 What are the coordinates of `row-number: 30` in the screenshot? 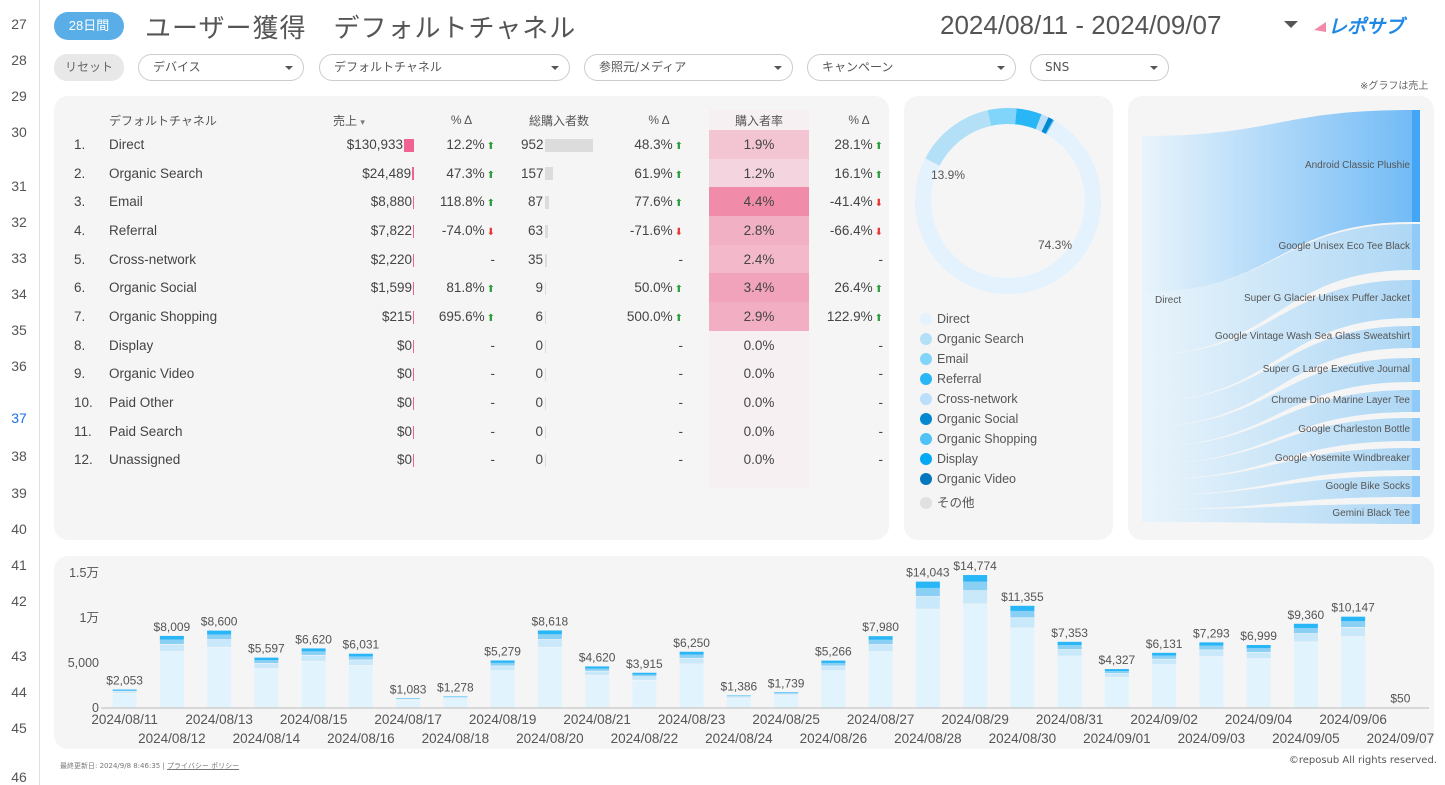 It's located at (19, 132).